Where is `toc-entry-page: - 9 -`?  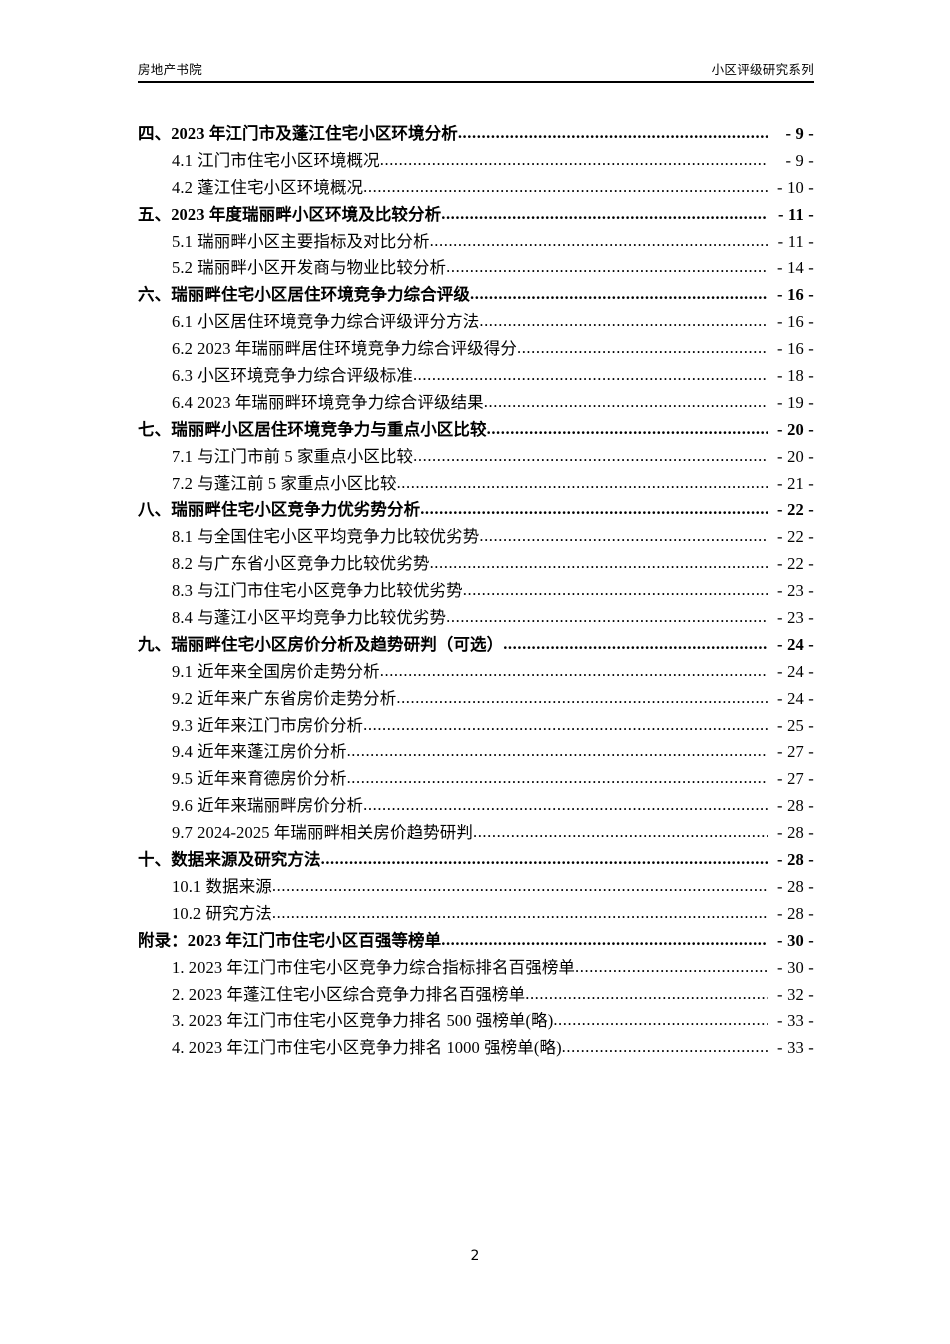
toc-entry-page: - 9 - is located at coordinates (799, 160).